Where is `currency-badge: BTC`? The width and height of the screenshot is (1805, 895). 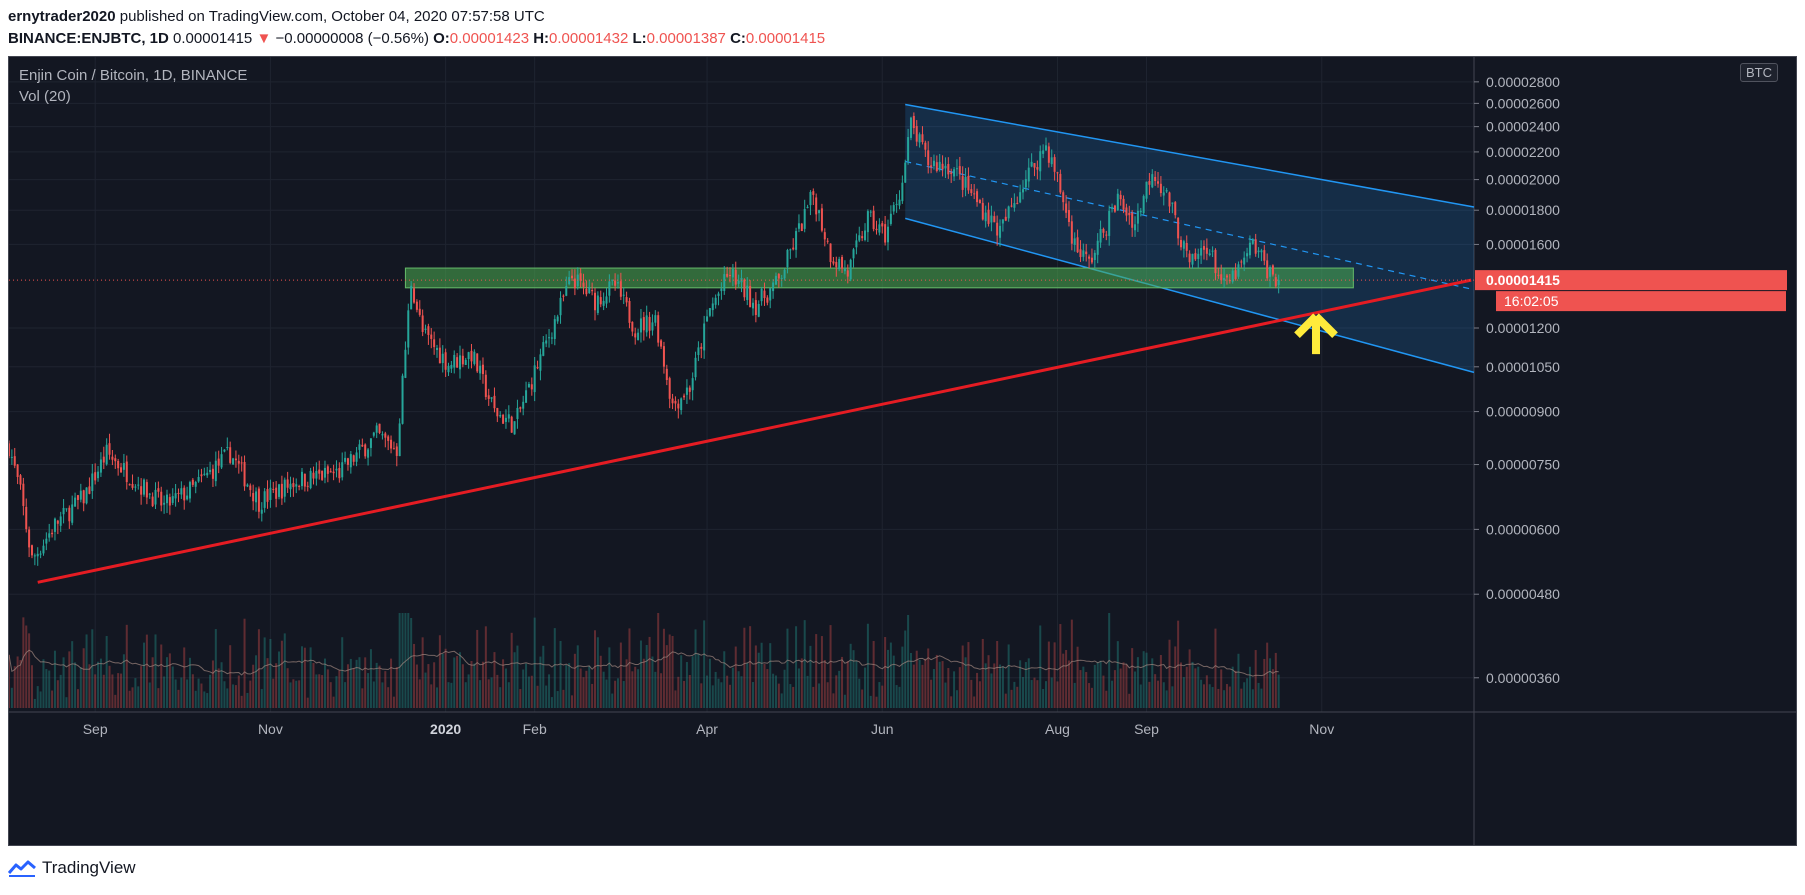 currency-badge: BTC is located at coordinates (1759, 72).